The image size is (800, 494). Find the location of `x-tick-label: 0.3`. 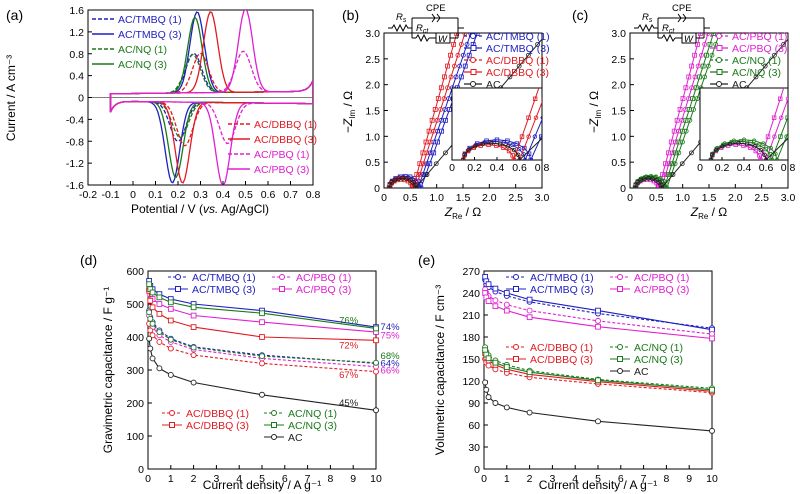

x-tick-label: 0.3 is located at coordinates (200, 195).